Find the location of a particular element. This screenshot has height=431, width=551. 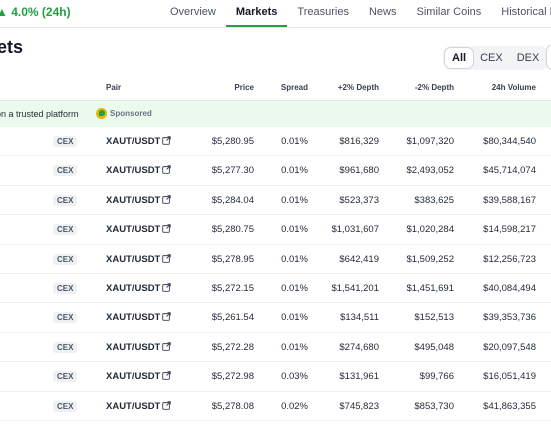

plus-depth-cell: $816,329 is located at coordinates (359, 141).